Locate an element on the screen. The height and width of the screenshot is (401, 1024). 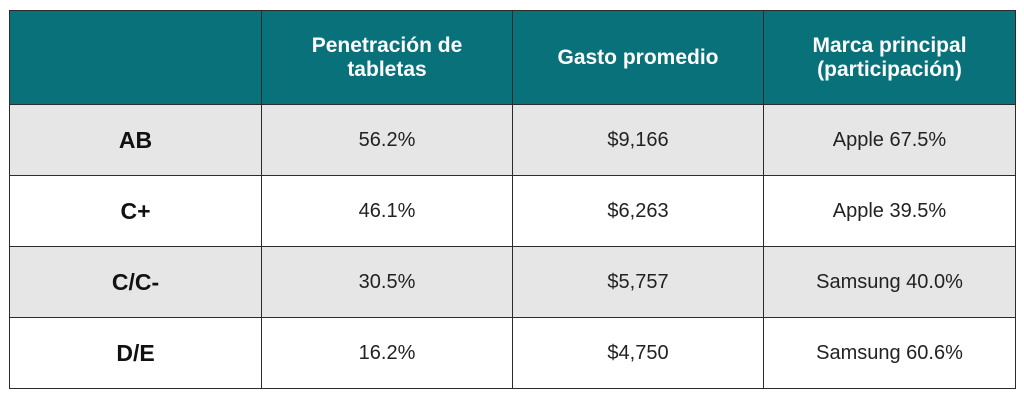
segment-cell: D/E is located at coordinates (135, 353).